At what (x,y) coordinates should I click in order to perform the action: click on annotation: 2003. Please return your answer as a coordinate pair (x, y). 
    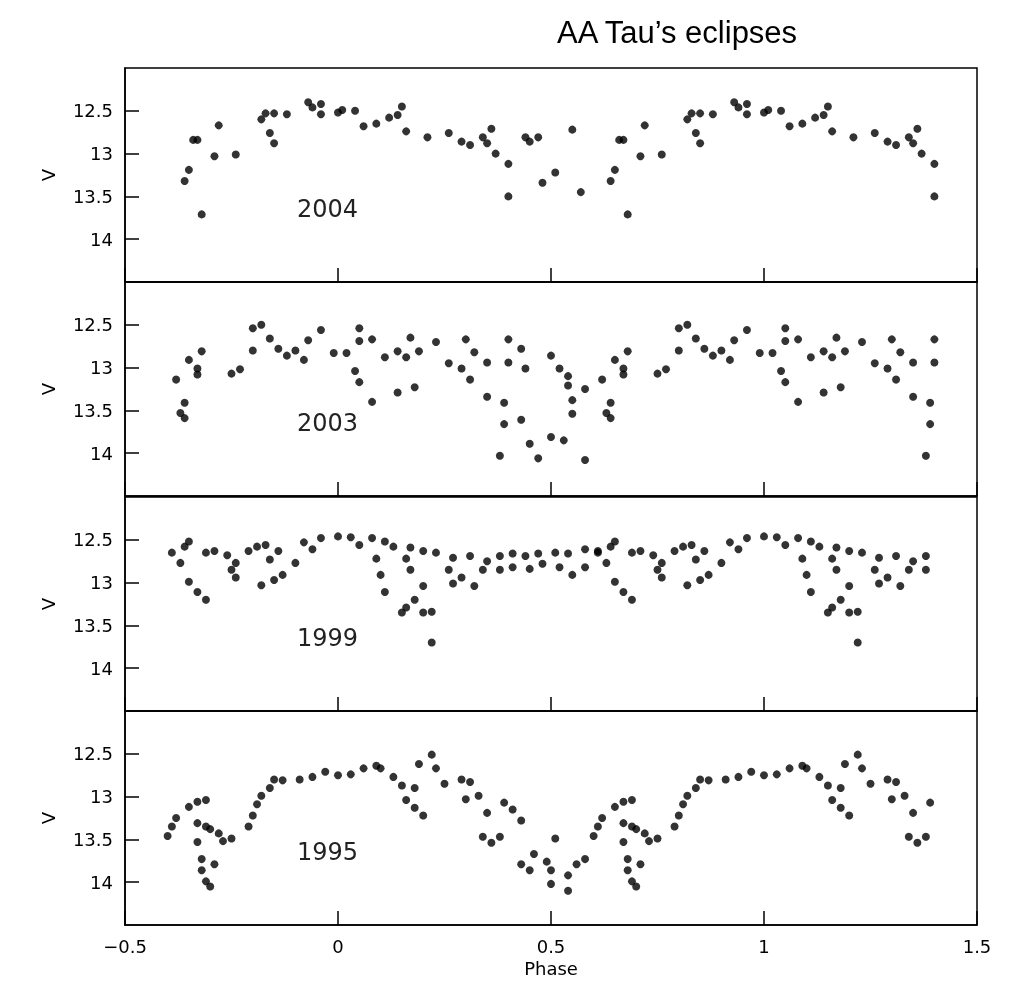
    Looking at the image, I should click on (328, 422).